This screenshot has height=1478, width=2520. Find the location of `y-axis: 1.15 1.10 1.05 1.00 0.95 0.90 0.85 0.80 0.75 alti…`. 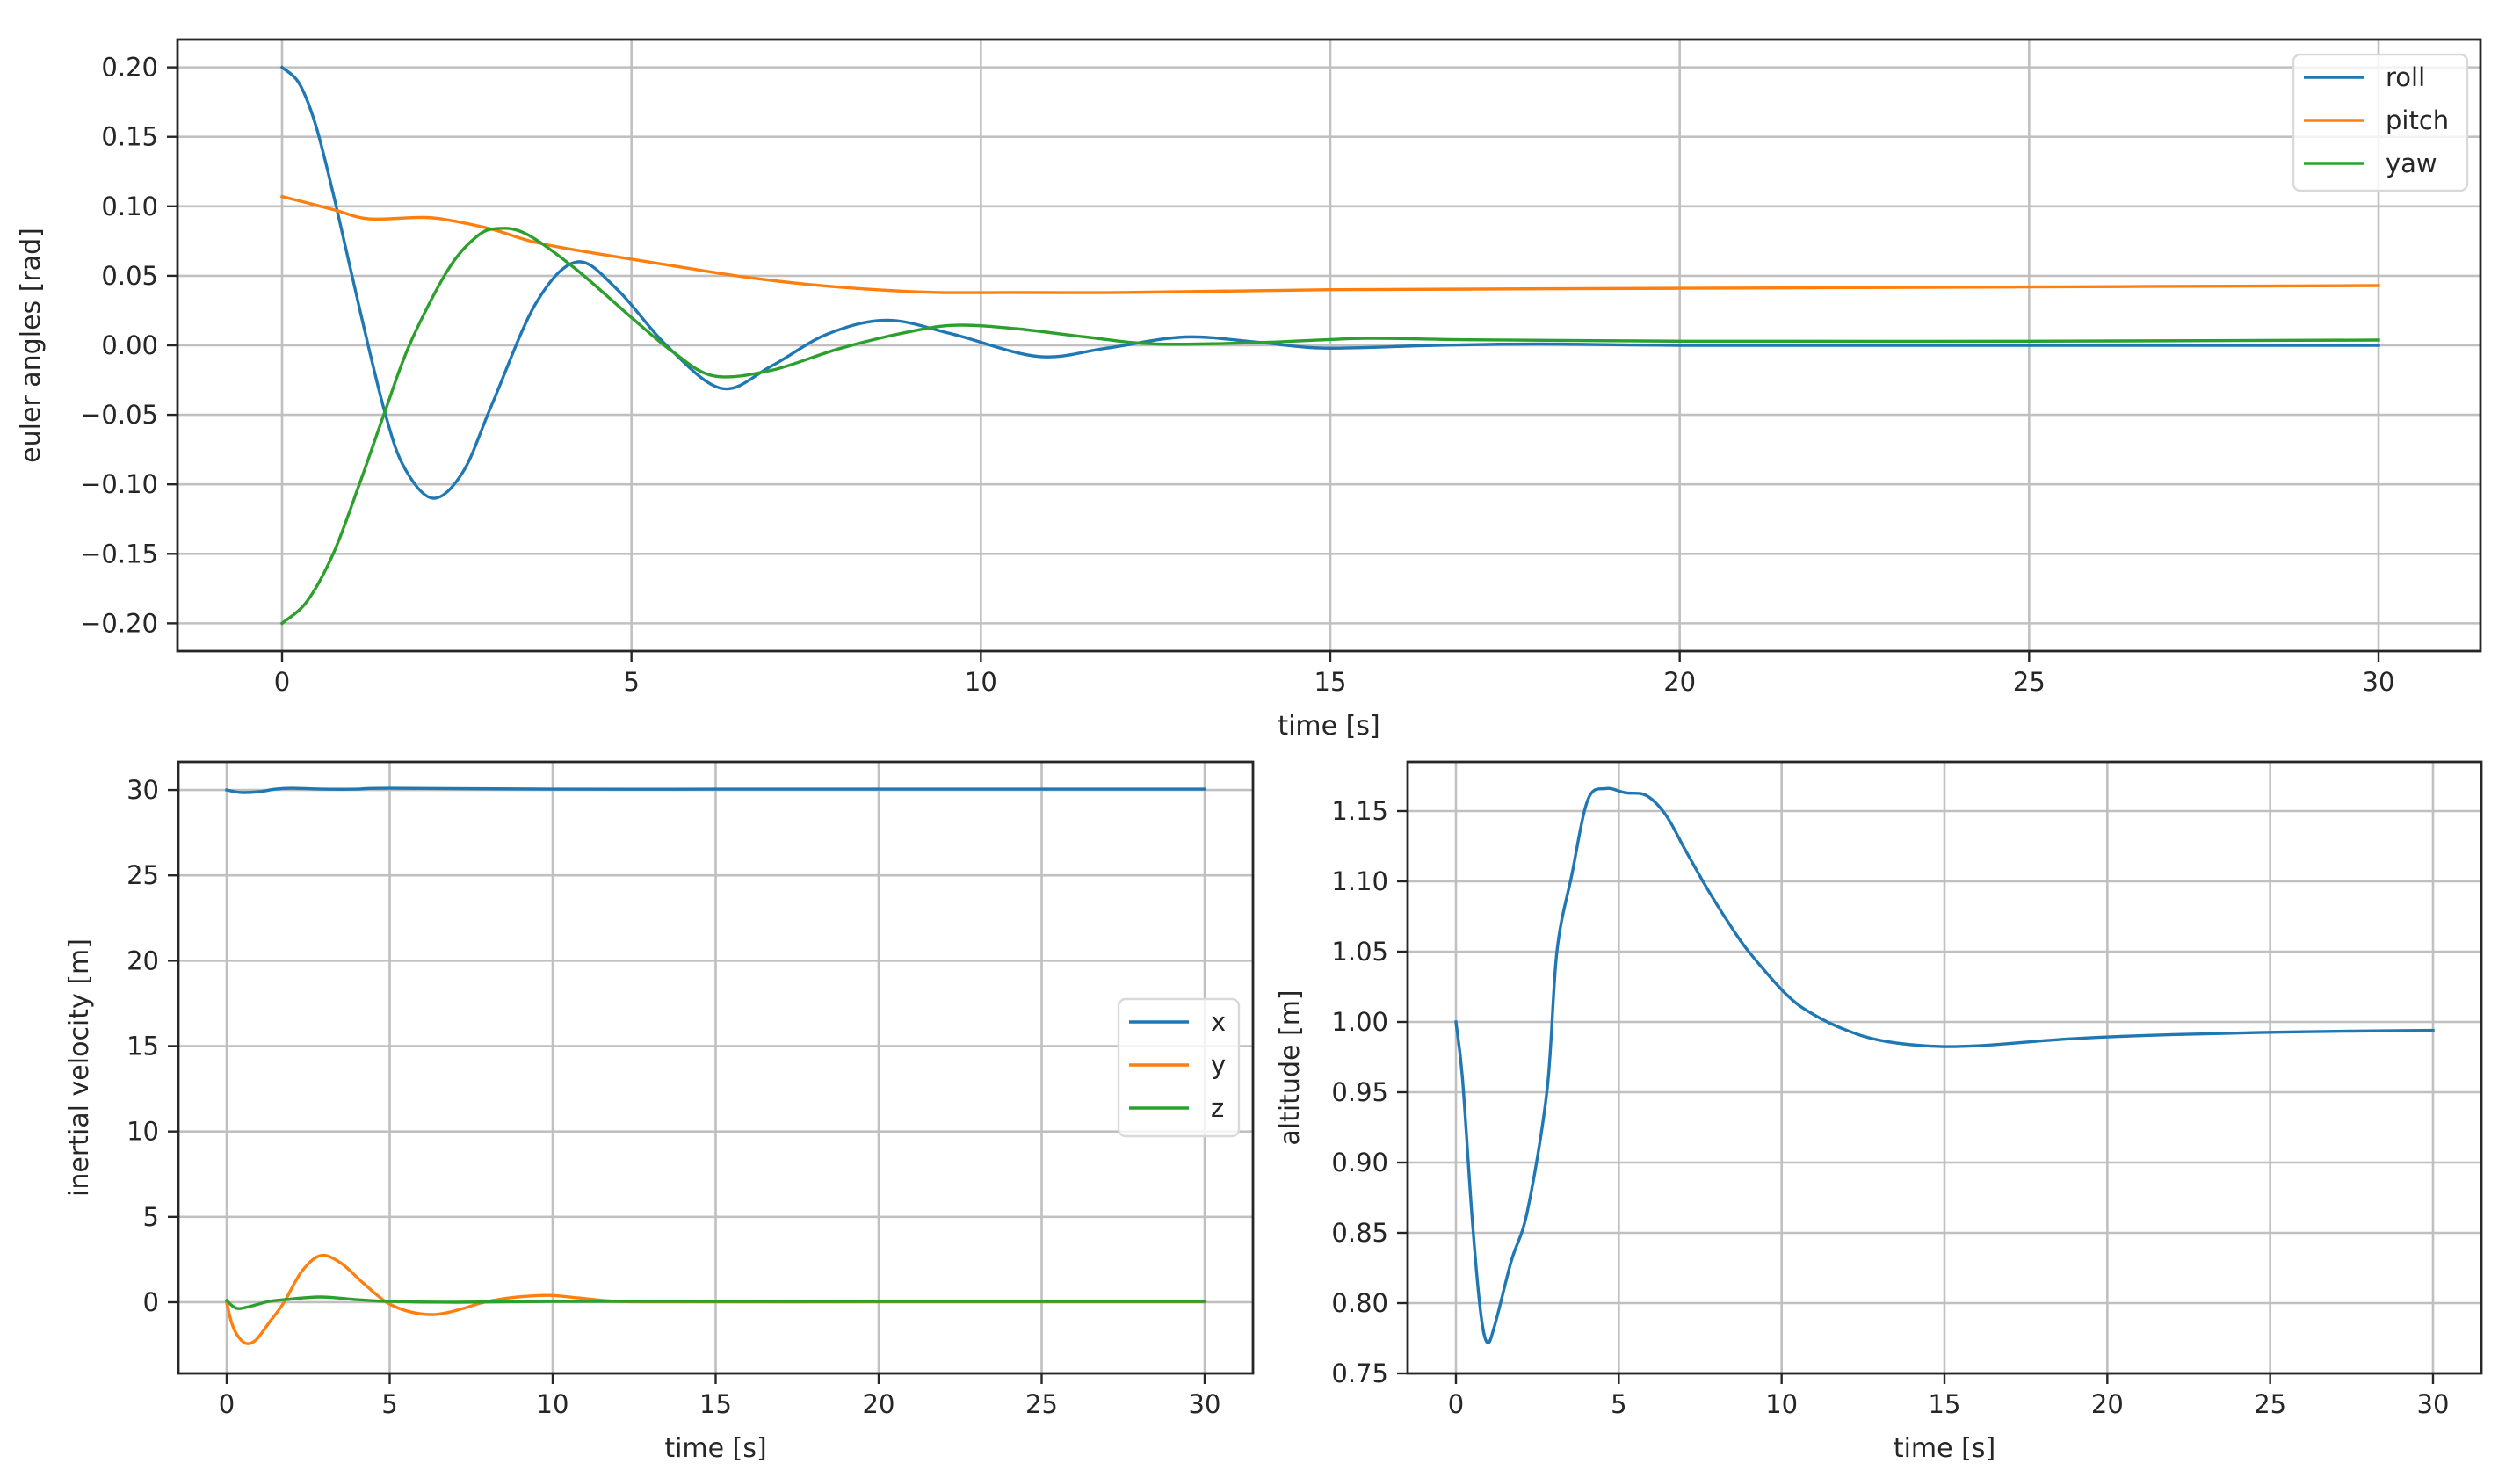

y-axis: 1.15 1.10 1.05 1.00 0.95 0.90 0.85 0.80 0.75 alti… is located at coordinates (1341, 1092).